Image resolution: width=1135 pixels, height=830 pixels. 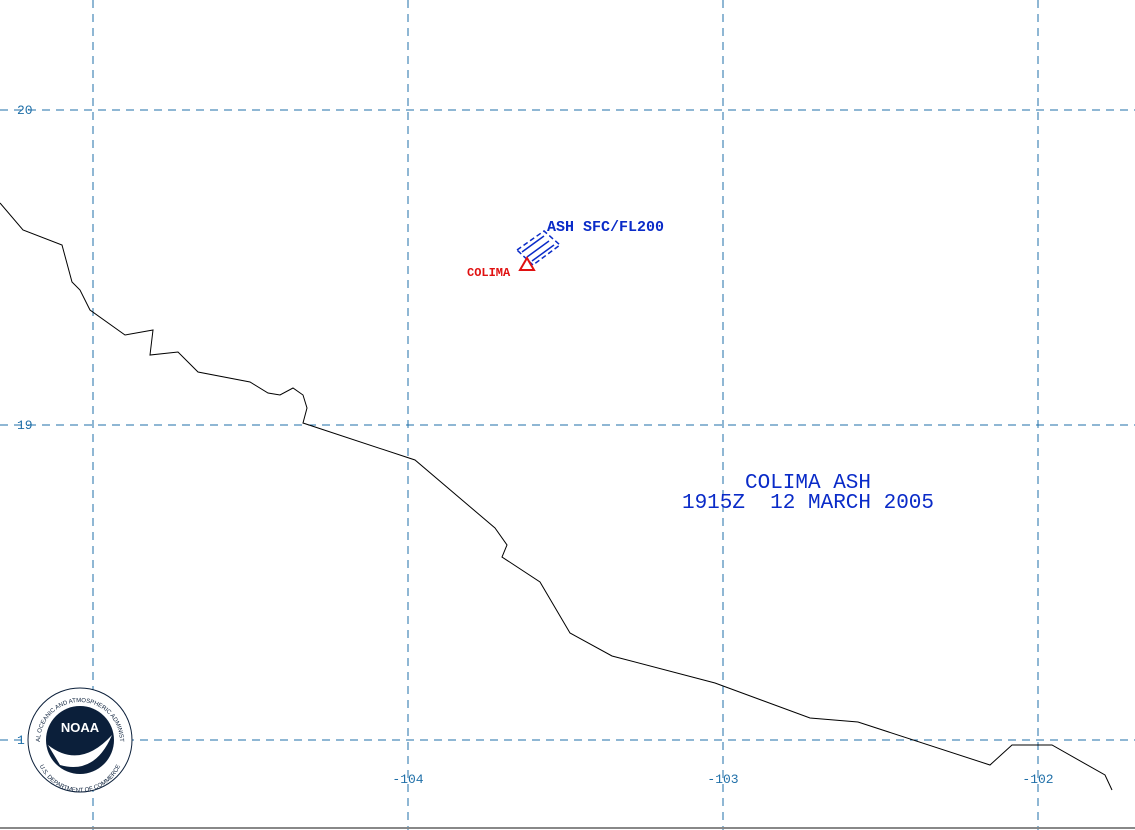 I want to click on volcano-label: COLIMA, so click(x=489, y=273).